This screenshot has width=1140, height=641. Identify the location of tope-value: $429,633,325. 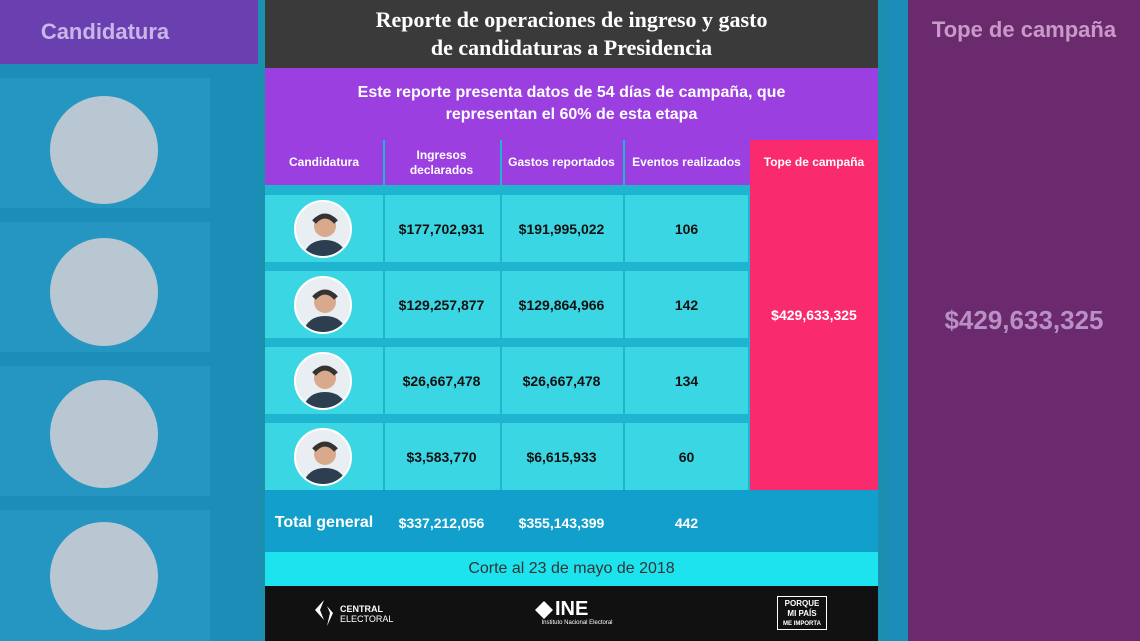
(814, 315).